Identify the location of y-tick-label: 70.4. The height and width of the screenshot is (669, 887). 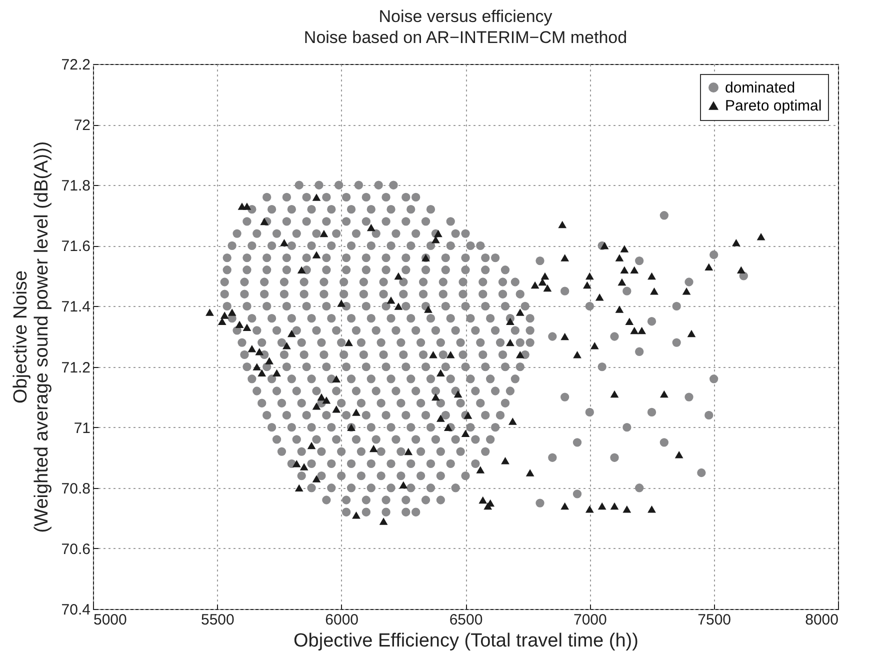
(75, 610).